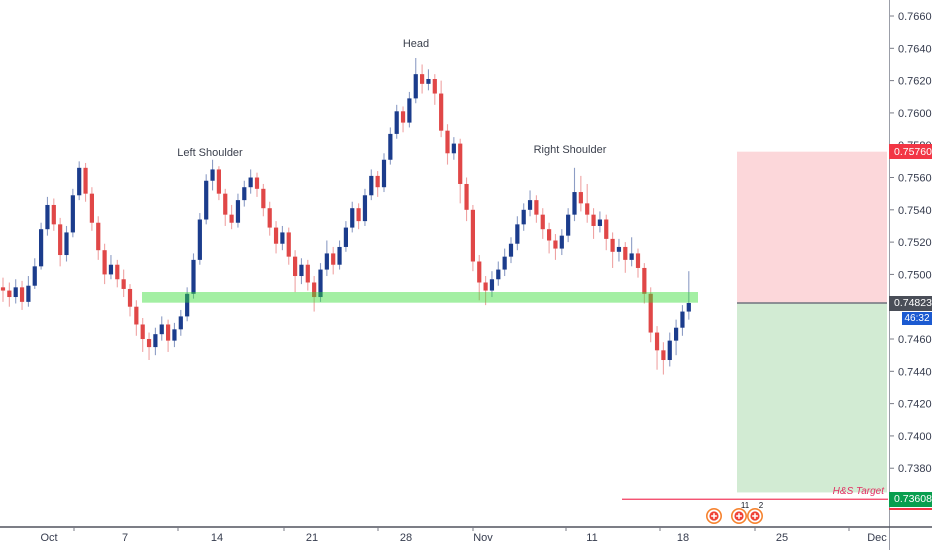 Image resolution: width=932 pixels, height=550 pixels. What do you see at coordinates (420, 297) in the screenshot?
I see `neckline-band` at bounding box center [420, 297].